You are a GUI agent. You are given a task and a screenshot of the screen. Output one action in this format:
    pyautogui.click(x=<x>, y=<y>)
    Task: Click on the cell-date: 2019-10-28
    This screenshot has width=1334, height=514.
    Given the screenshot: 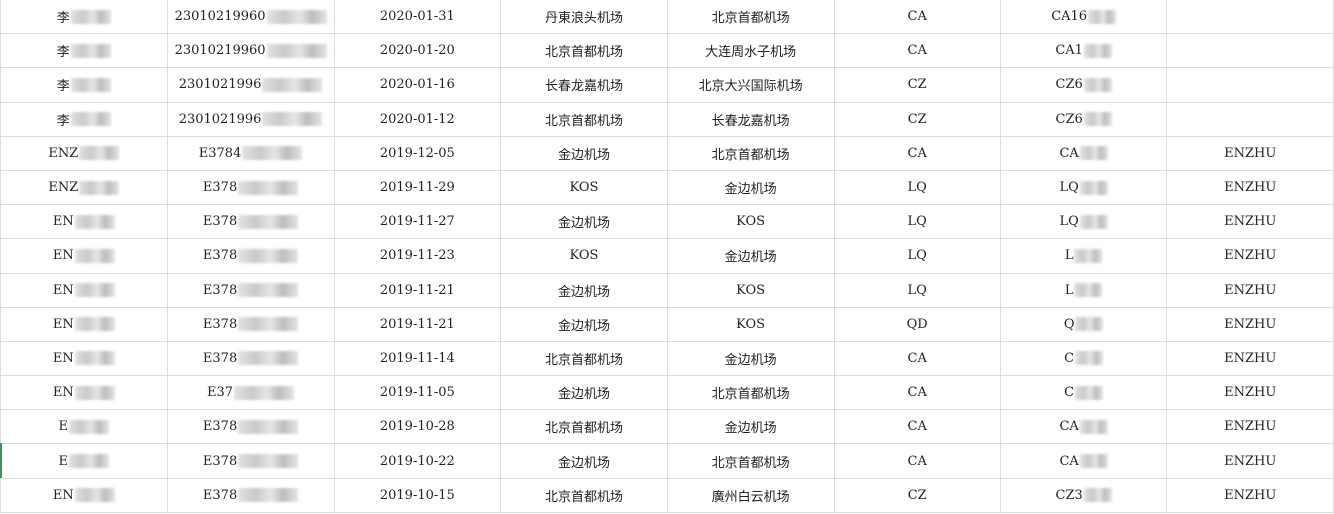 What is the action you would take?
    pyautogui.click(x=417, y=427)
    